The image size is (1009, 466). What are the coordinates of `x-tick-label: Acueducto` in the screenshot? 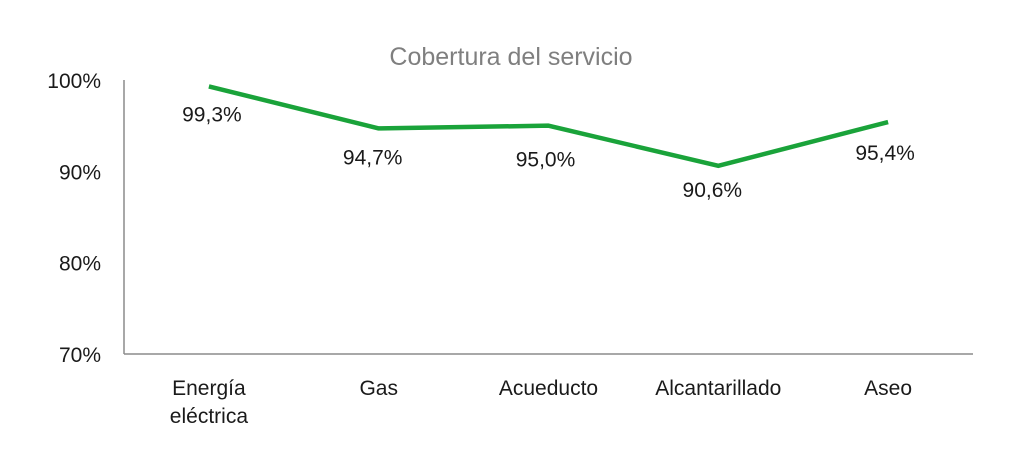 It's located at (548, 388).